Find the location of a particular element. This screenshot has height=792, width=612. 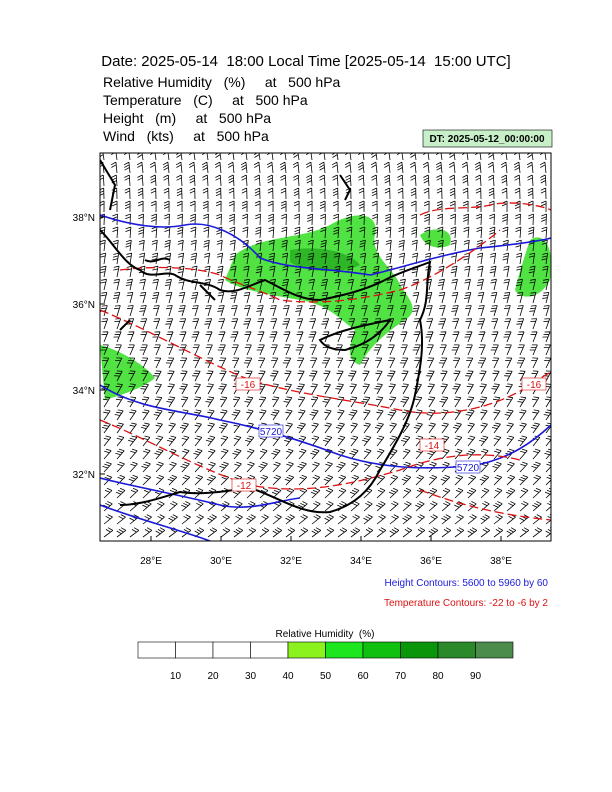

colorbar-label: 30 is located at coordinates (251, 676).